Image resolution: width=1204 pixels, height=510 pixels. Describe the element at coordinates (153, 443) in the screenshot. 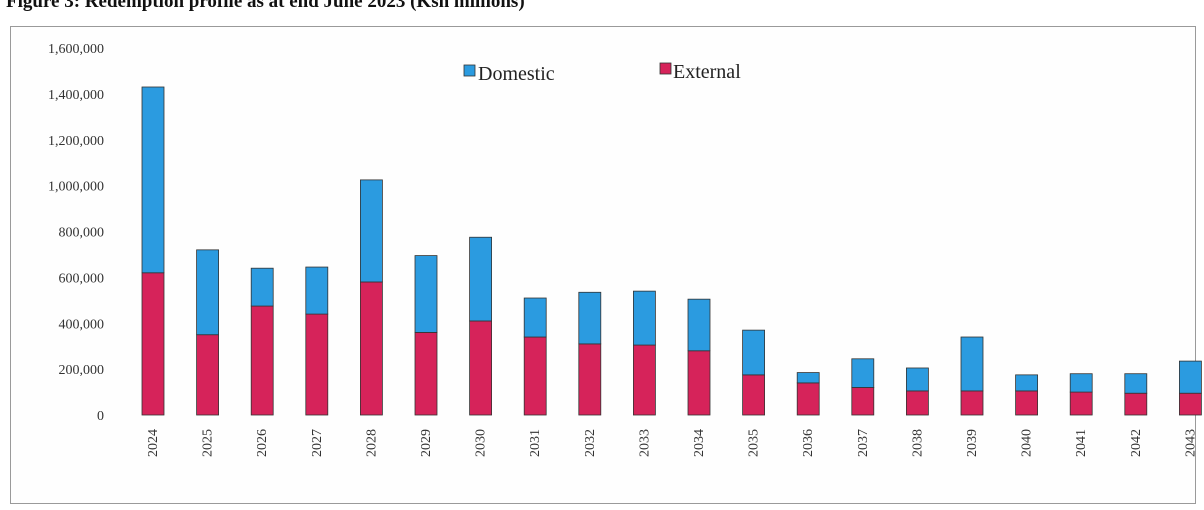

I see `x-tick-label: 2024` at that location.